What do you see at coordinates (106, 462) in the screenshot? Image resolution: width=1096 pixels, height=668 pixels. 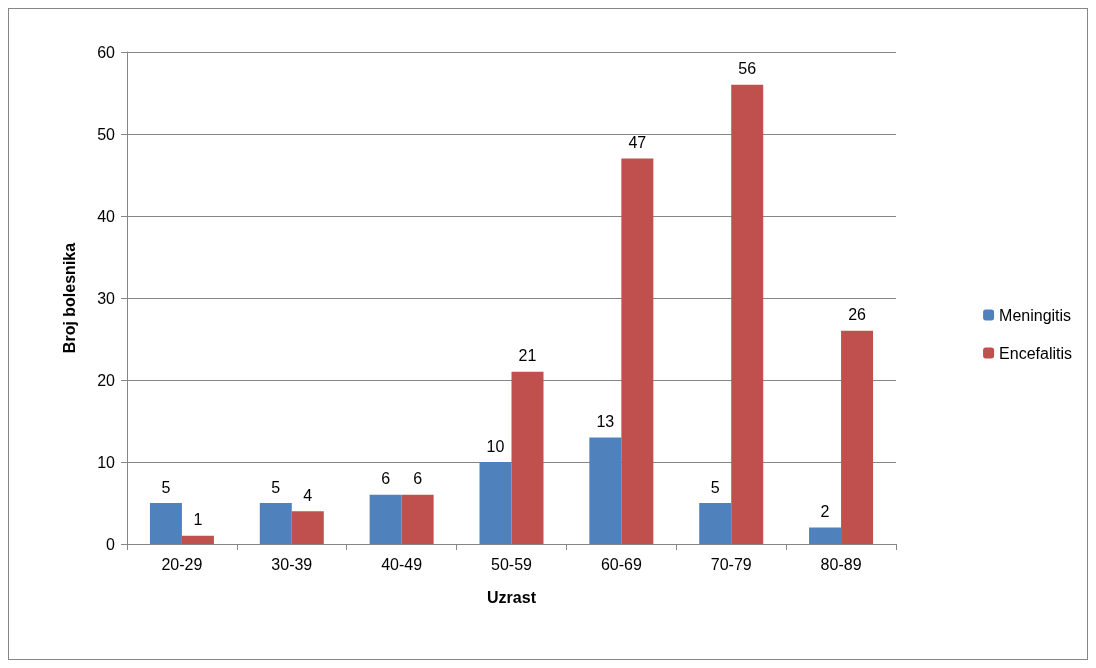 I see `y-tick-label: 10` at bounding box center [106, 462].